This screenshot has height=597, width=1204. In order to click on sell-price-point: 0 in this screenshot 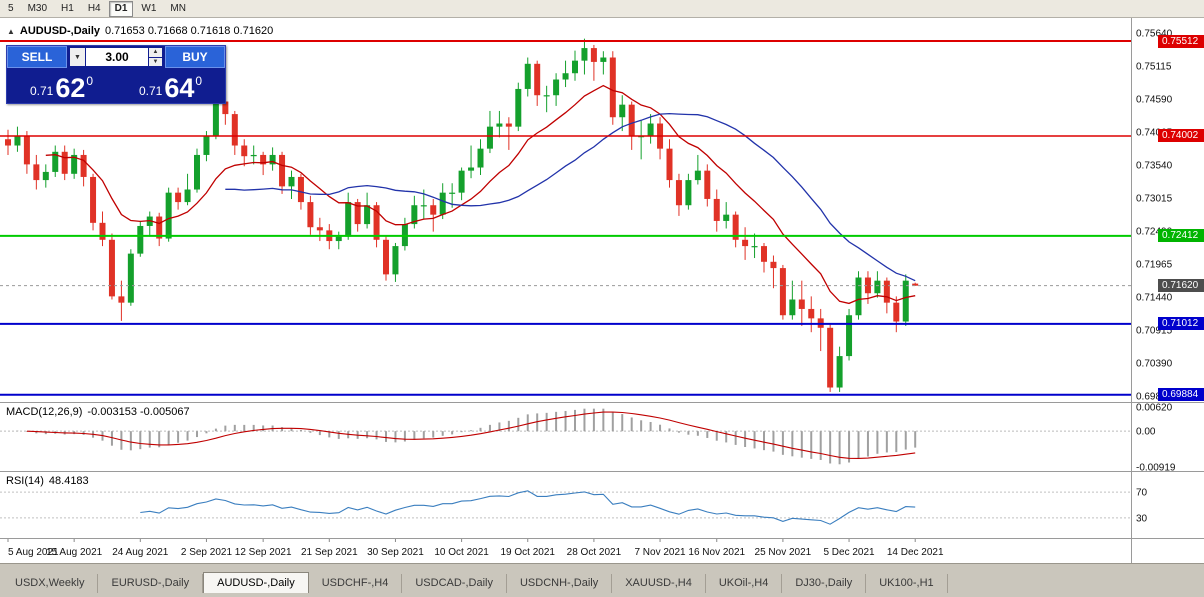, I will do `click(90, 81)`.